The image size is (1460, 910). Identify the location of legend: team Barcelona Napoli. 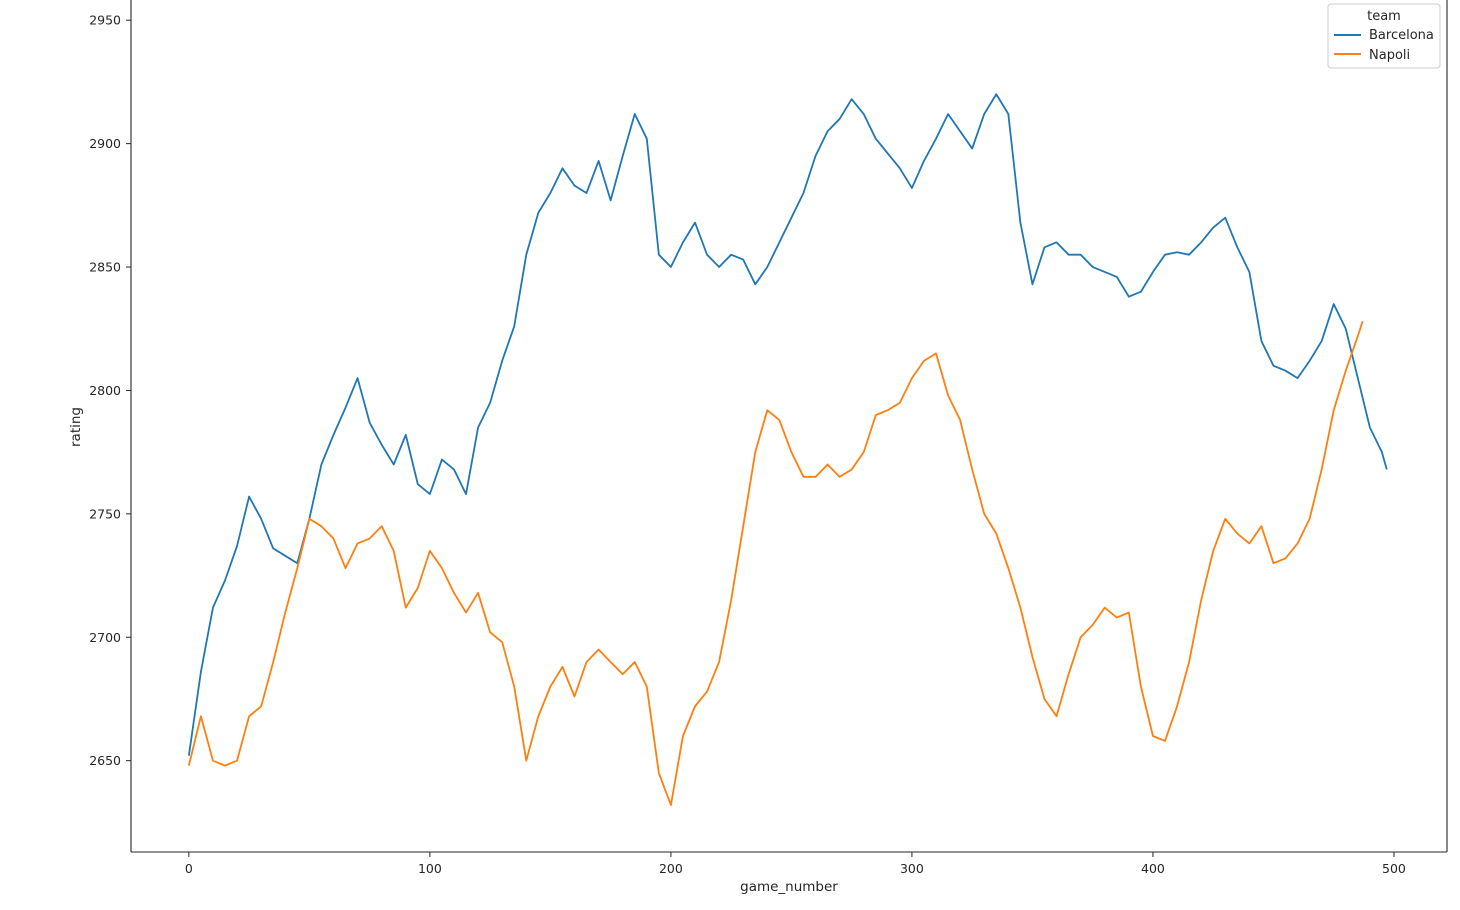
(1384, 36).